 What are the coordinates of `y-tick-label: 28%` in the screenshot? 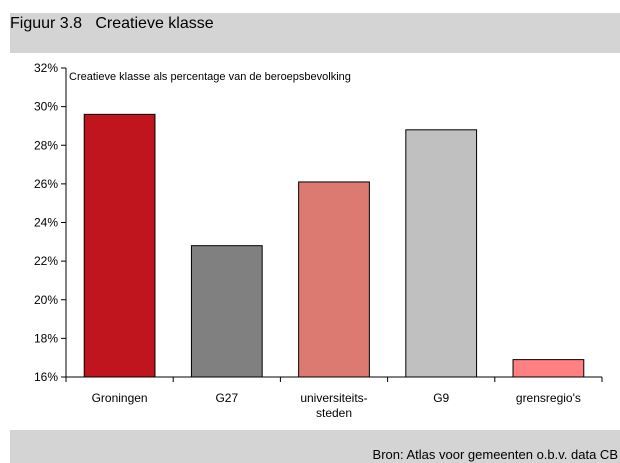 It's located at (46, 145).